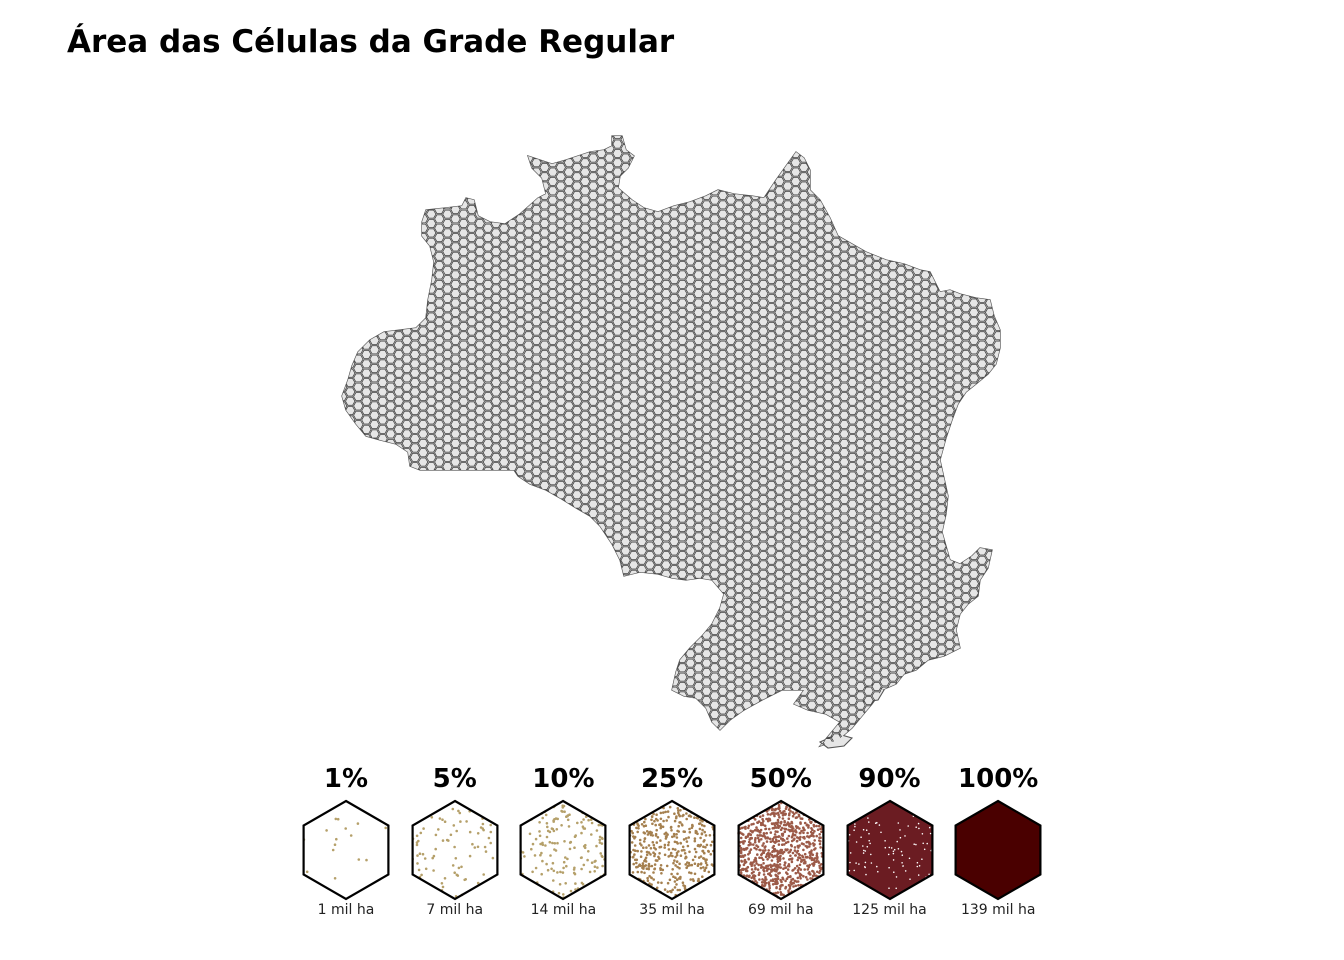 This screenshot has width=1344, height=960. I want to click on legend-item: 100% 139 mil ha, so click(998, 839).